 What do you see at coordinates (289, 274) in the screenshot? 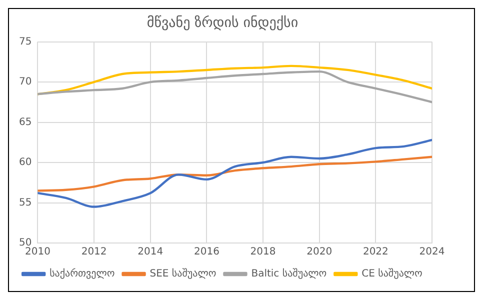
I see `legend-label: Baltic საშუალო` at bounding box center [289, 274].